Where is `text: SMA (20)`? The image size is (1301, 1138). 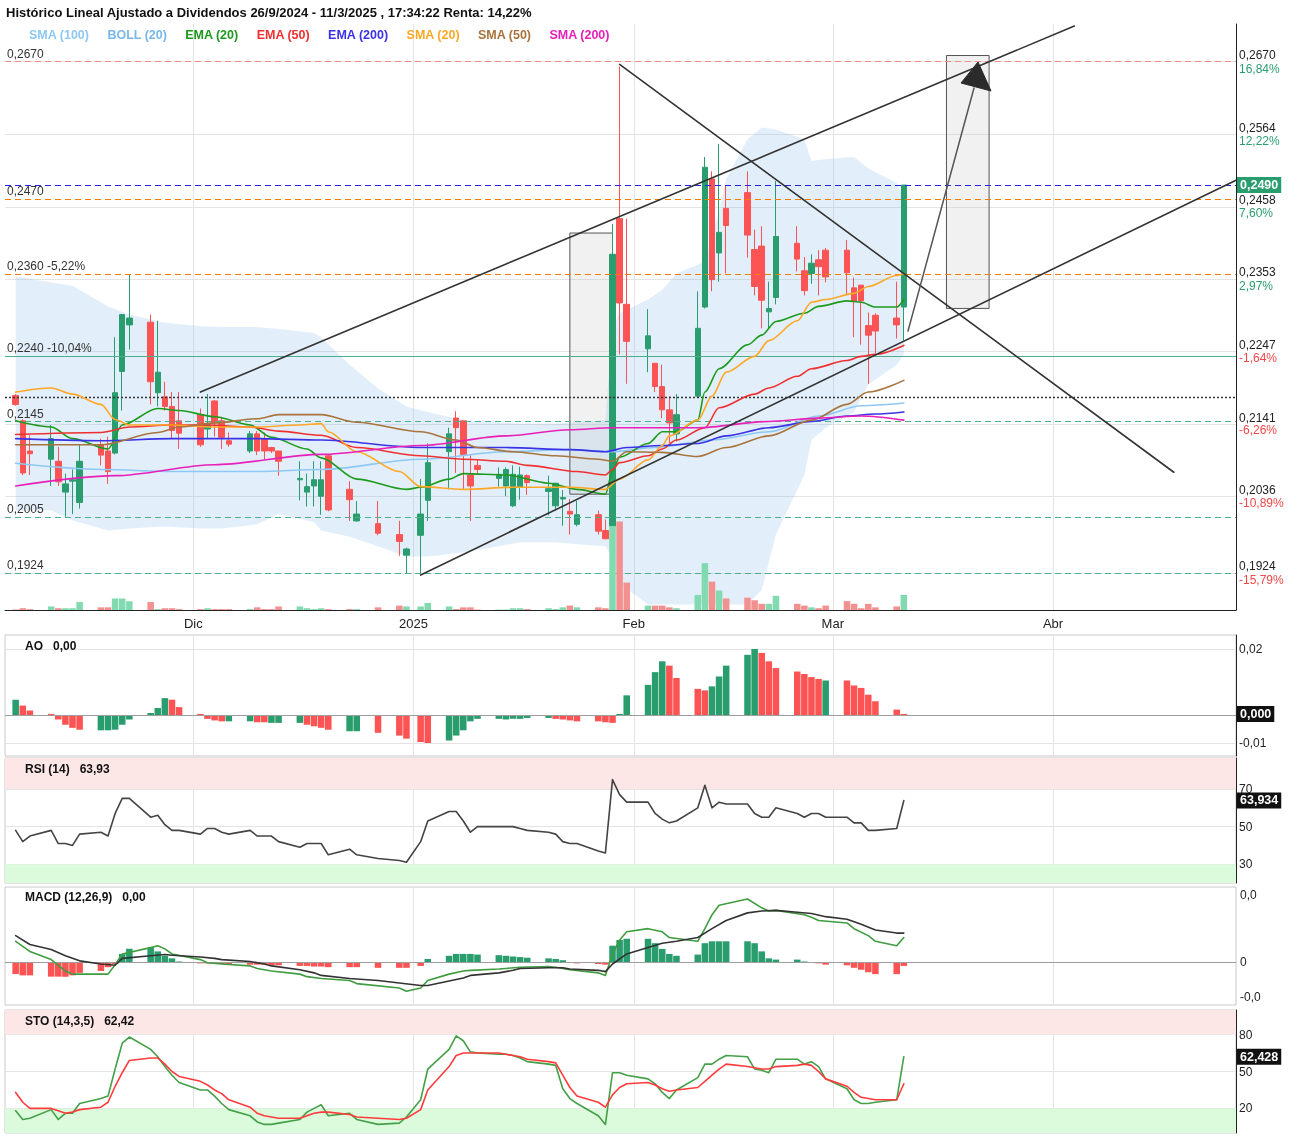
text: SMA (20) is located at coordinates (433, 34).